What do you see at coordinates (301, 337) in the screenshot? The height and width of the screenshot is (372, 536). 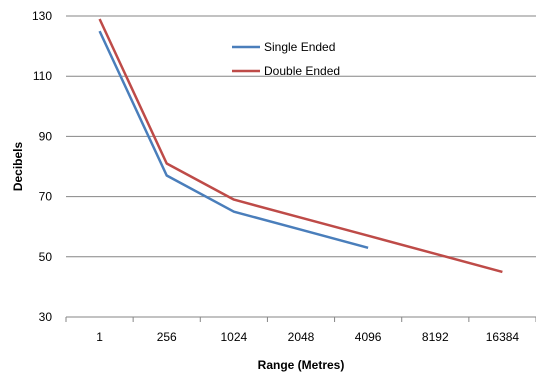 I see `x-tick-label: 2048` at bounding box center [301, 337].